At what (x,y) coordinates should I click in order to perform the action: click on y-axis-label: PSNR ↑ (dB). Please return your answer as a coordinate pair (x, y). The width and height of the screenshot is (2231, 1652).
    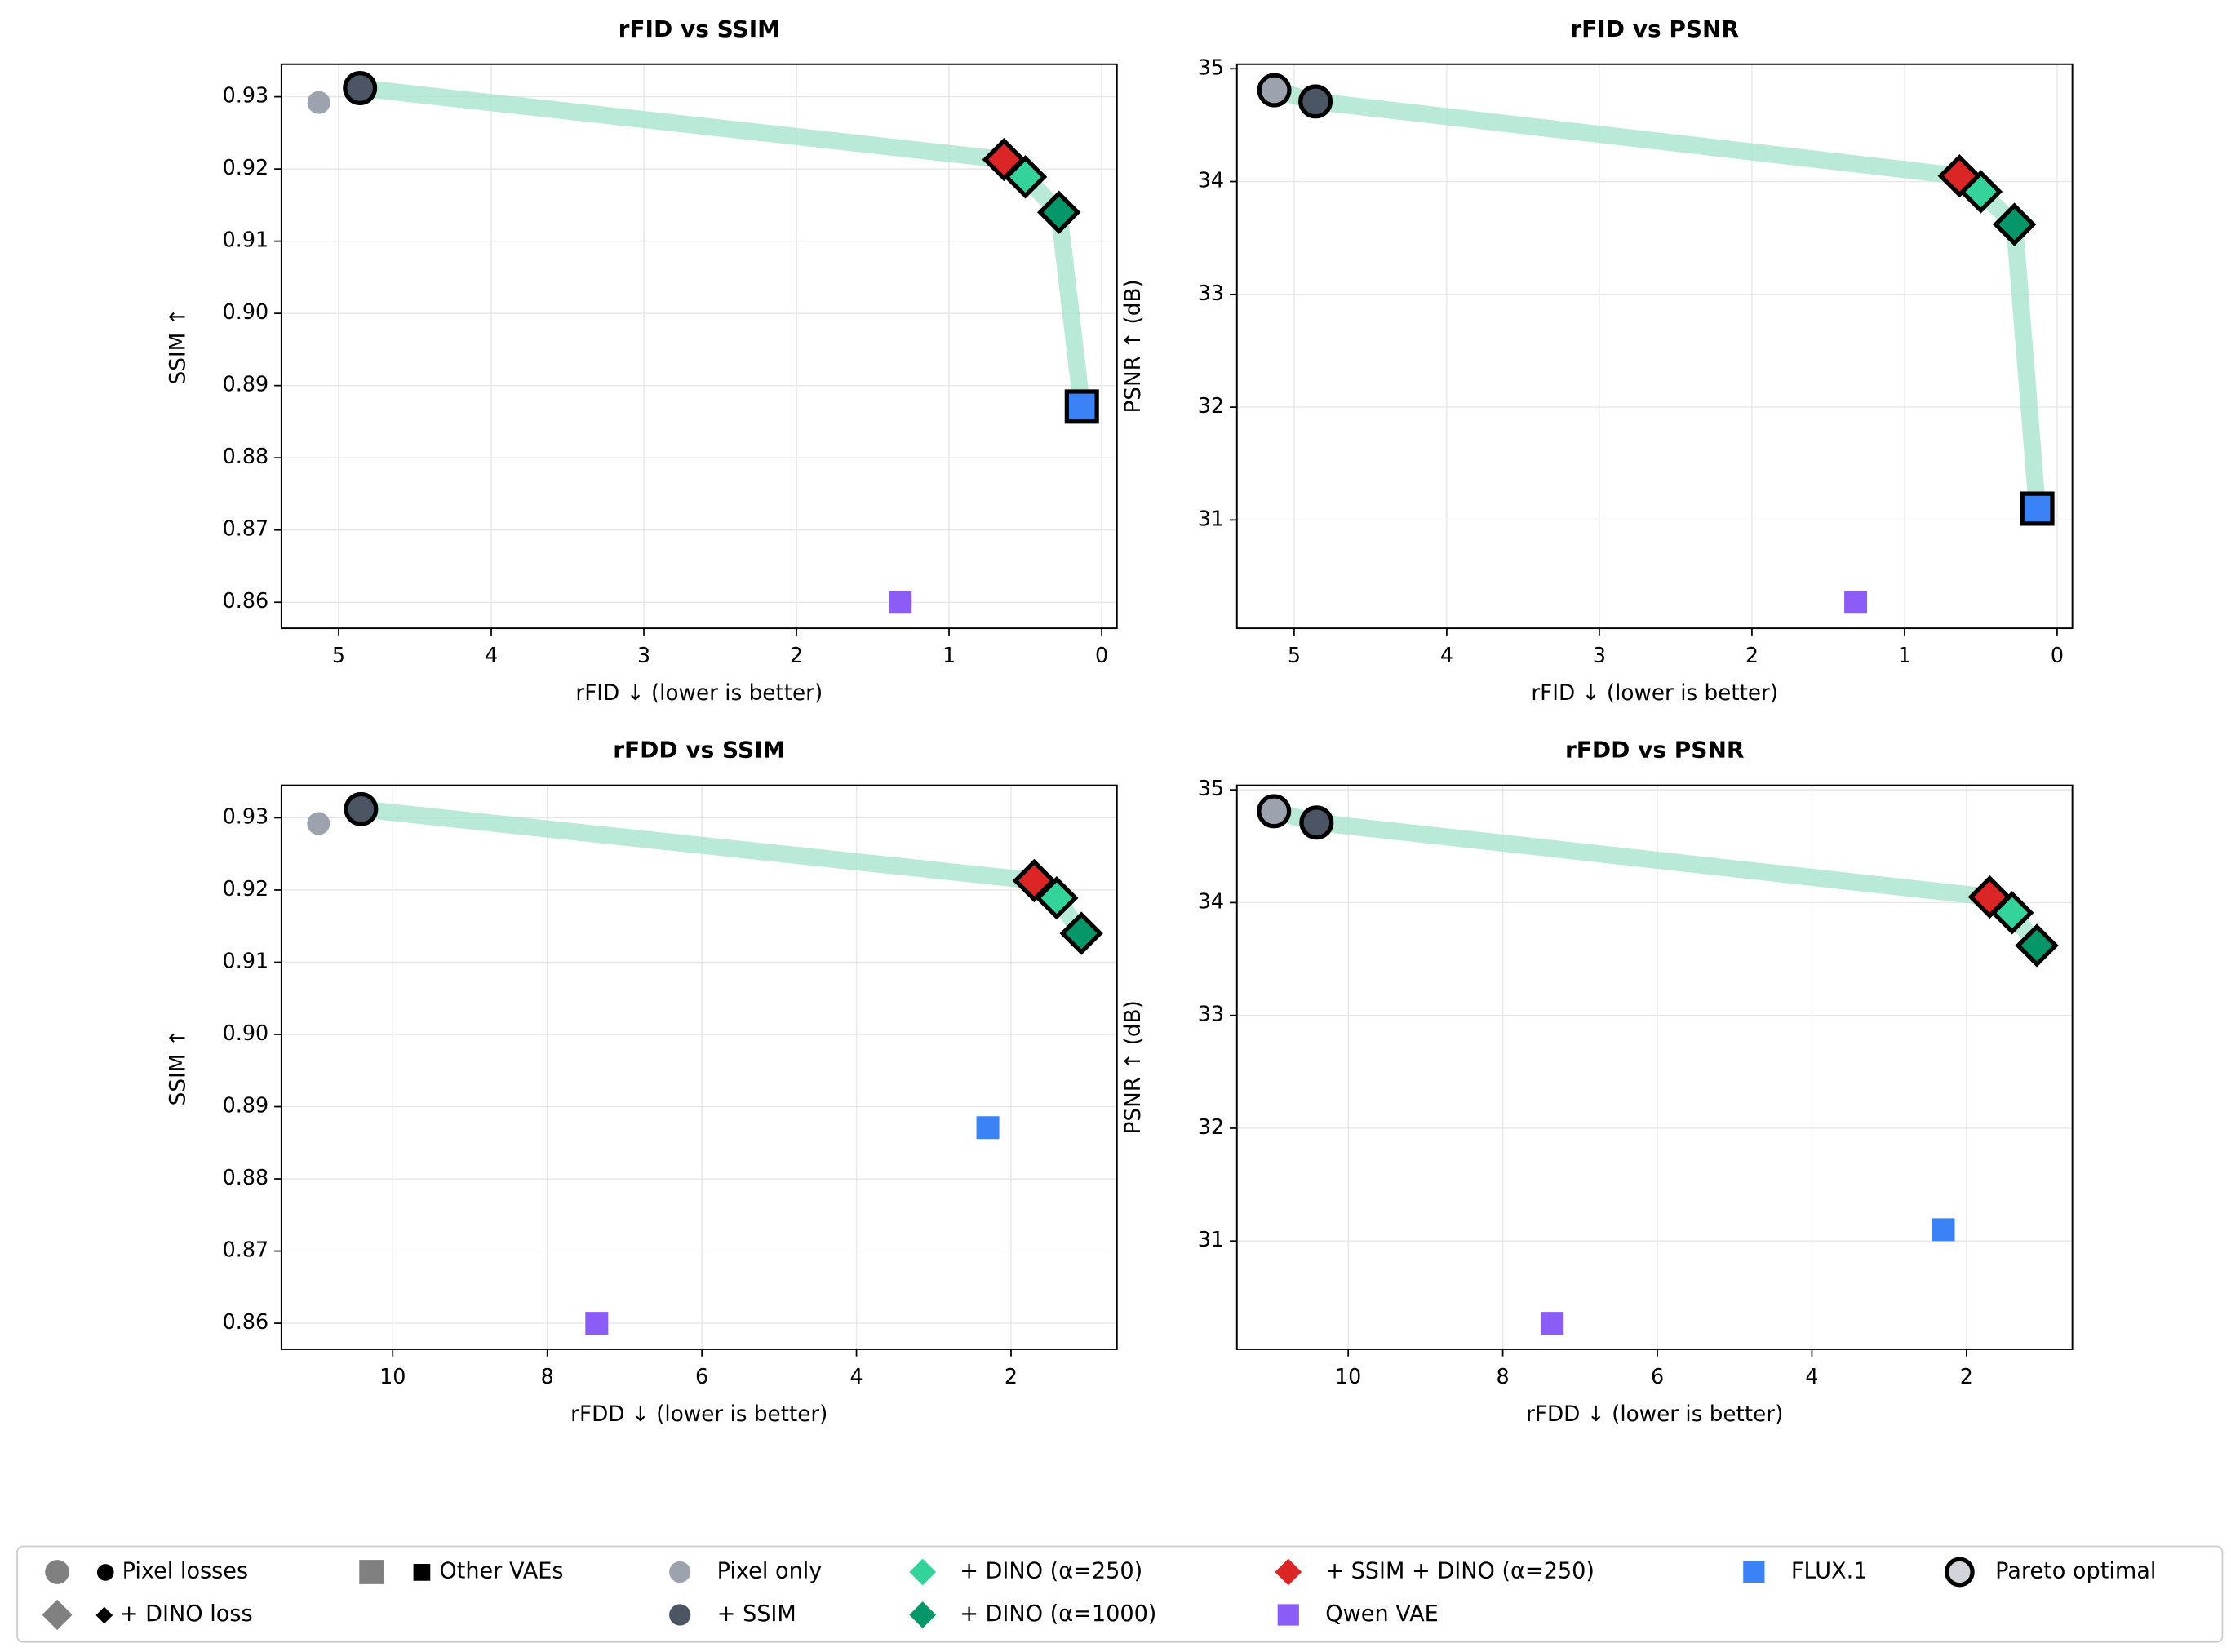
    Looking at the image, I should click on (1133, 1067).